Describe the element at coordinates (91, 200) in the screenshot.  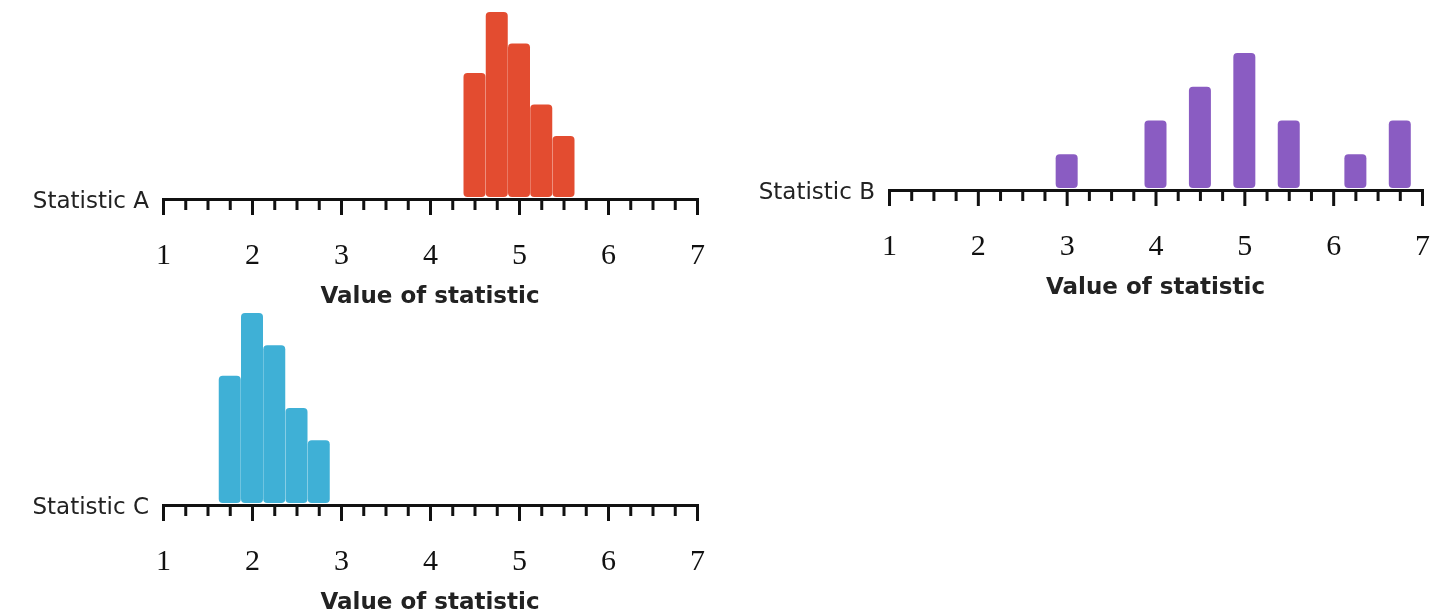
I see `y-axis-title: Statistic A` at that location.